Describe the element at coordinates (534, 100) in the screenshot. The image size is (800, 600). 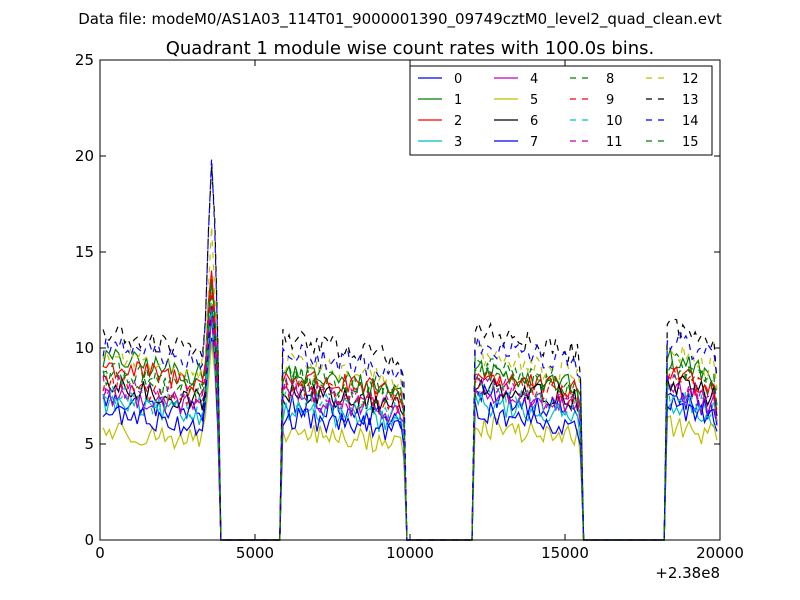
I see `legend-label-5: 5` at that location.